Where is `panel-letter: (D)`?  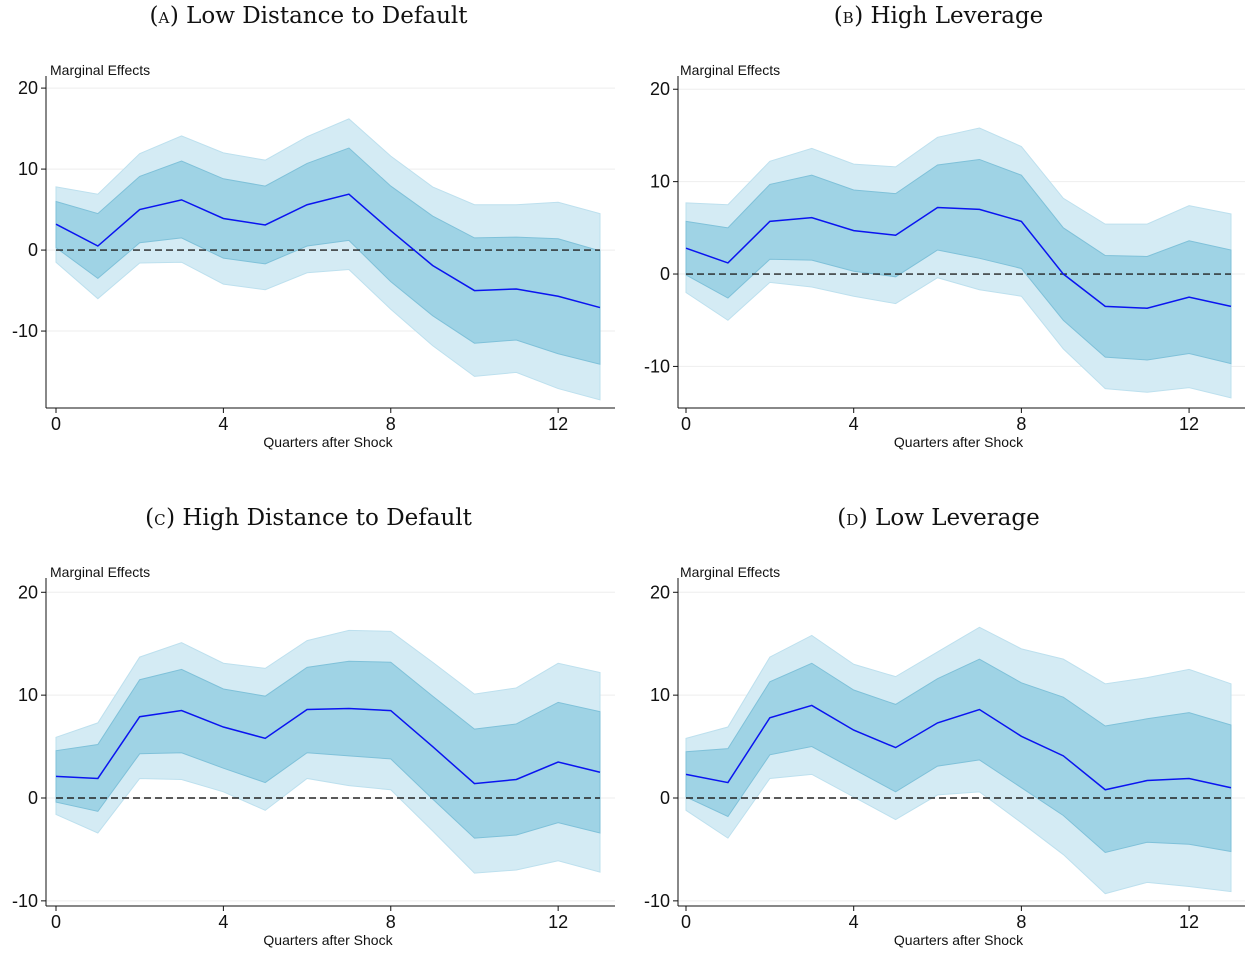
panel-letter: (D) is located at coordinates (856, 518).